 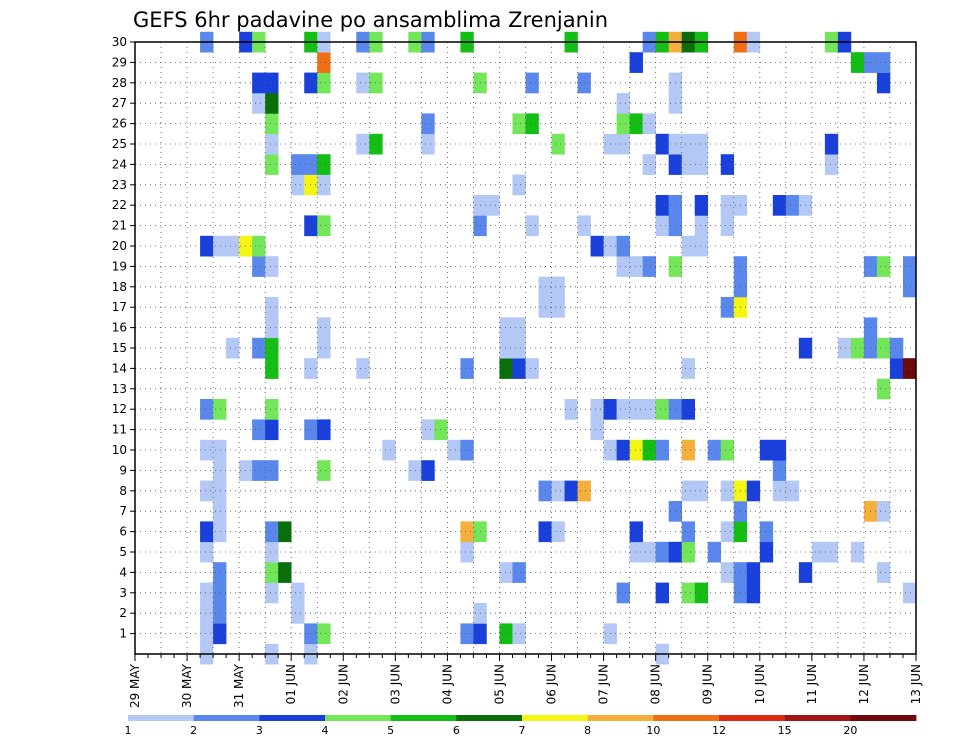 What do you see at coordinates (119, 328) in the screenshot?
I see `y-tick-label: 16` at bounding box center [119, 328].